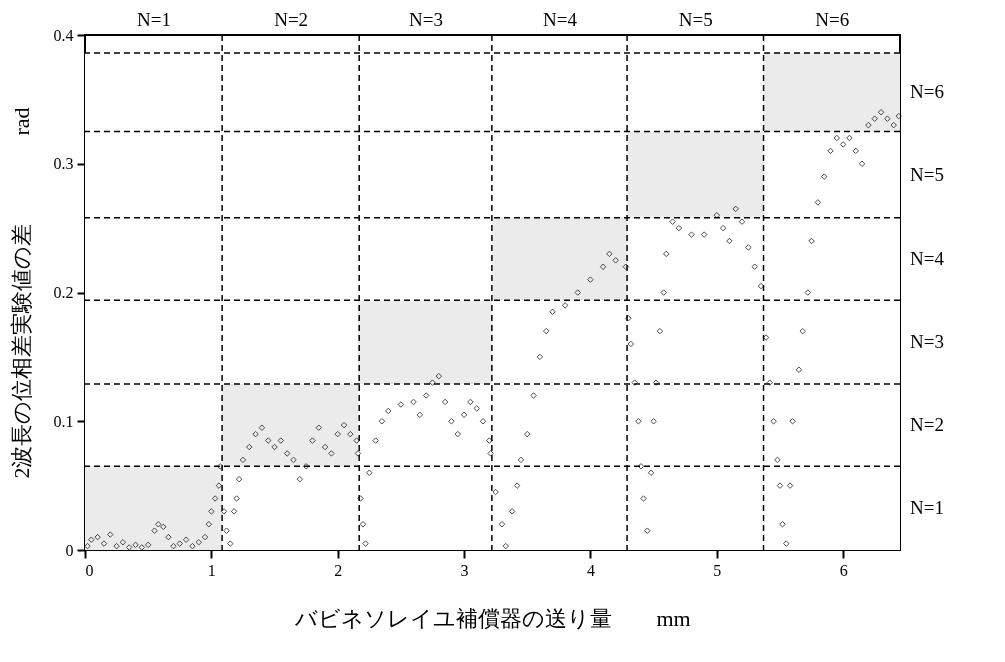 The height and width of the screenshot is (662, 1005). I want to click on band-label: N=4, so click(927, 259).